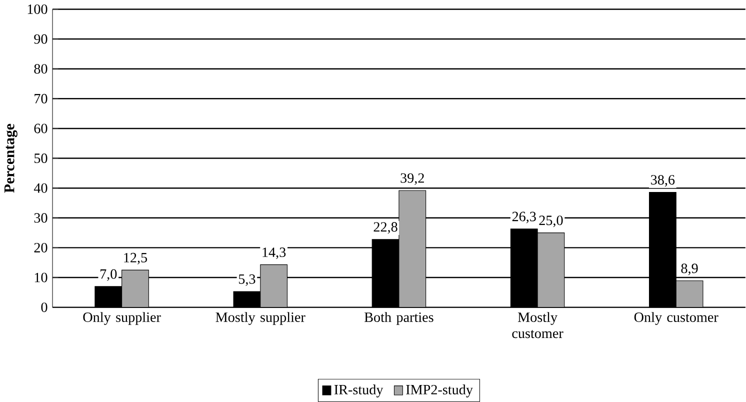  Describe the element at coordinates (41, 277) in the screenshot. I see `y-tick-label: 10` at that location.